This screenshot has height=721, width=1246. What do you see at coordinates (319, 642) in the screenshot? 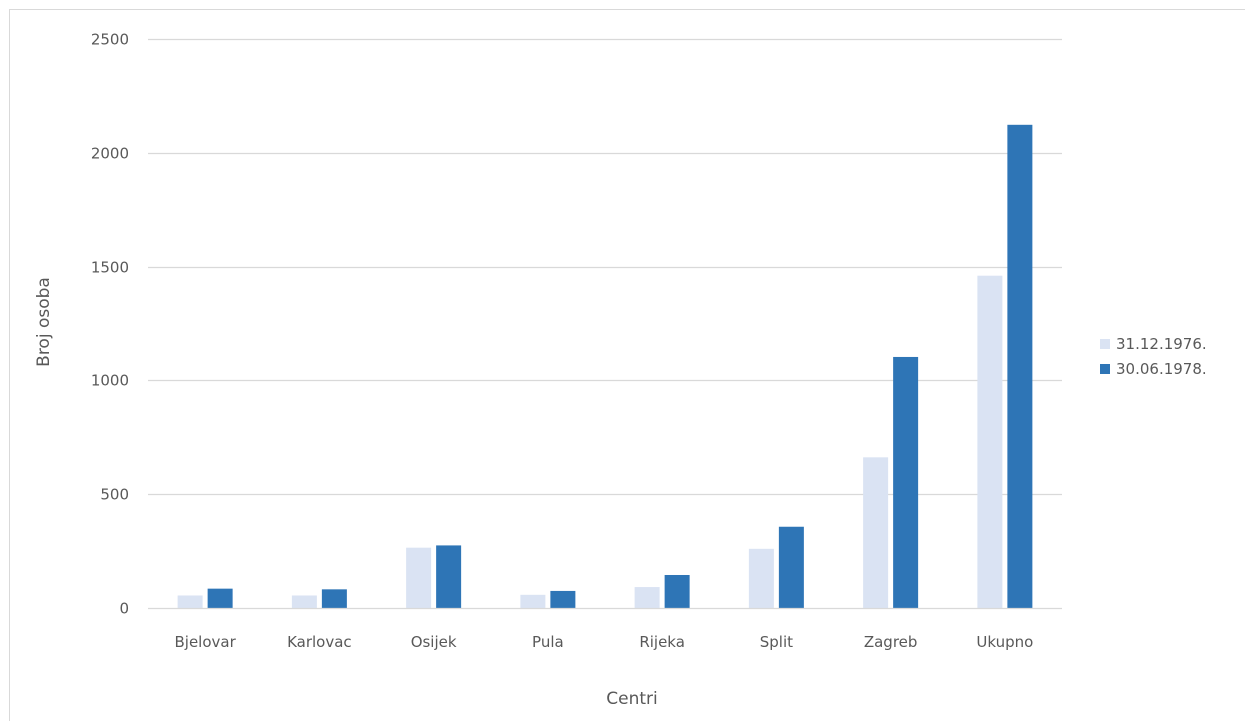
I see `x-tick-label: Karlovac` at bounding box center [319, 642].